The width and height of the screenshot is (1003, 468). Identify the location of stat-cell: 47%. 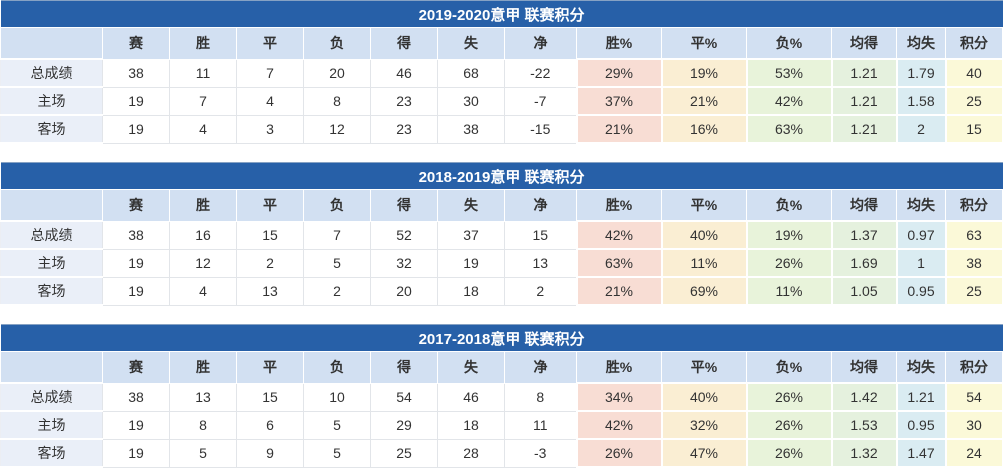
(704, 453).